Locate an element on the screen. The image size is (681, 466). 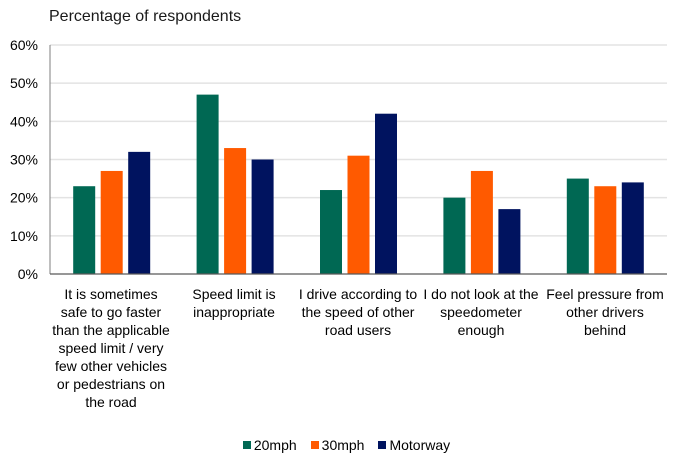
y-tick-label: 40% is located at coordinates (24, 121).